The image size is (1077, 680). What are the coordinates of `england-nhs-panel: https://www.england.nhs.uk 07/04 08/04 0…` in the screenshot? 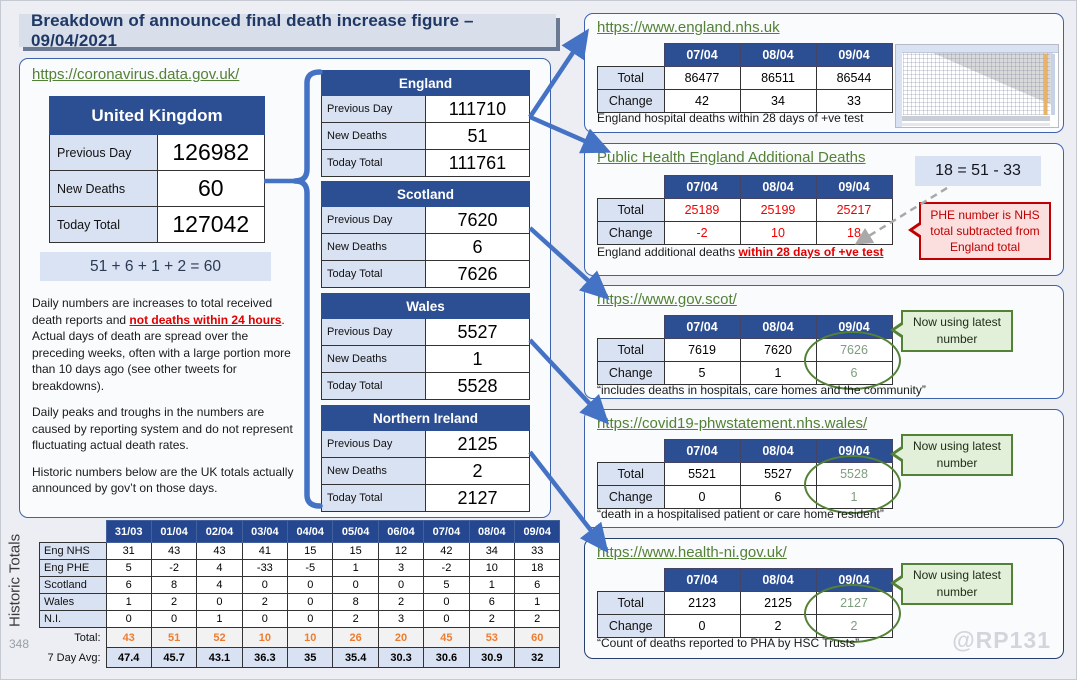 It's located at (824, 73).